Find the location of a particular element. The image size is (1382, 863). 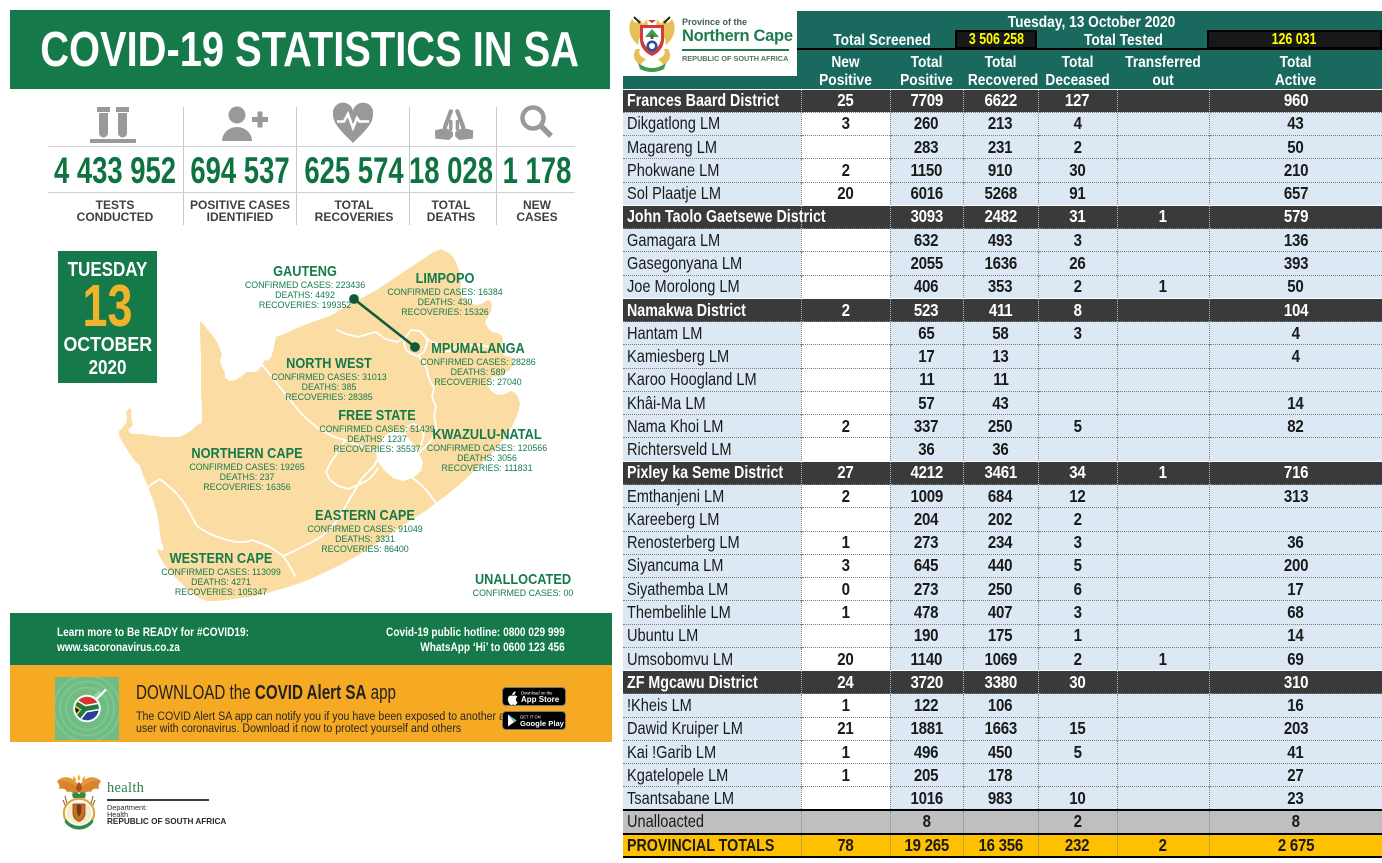

svg-text: Google Play is located at coordinates (542, 723).